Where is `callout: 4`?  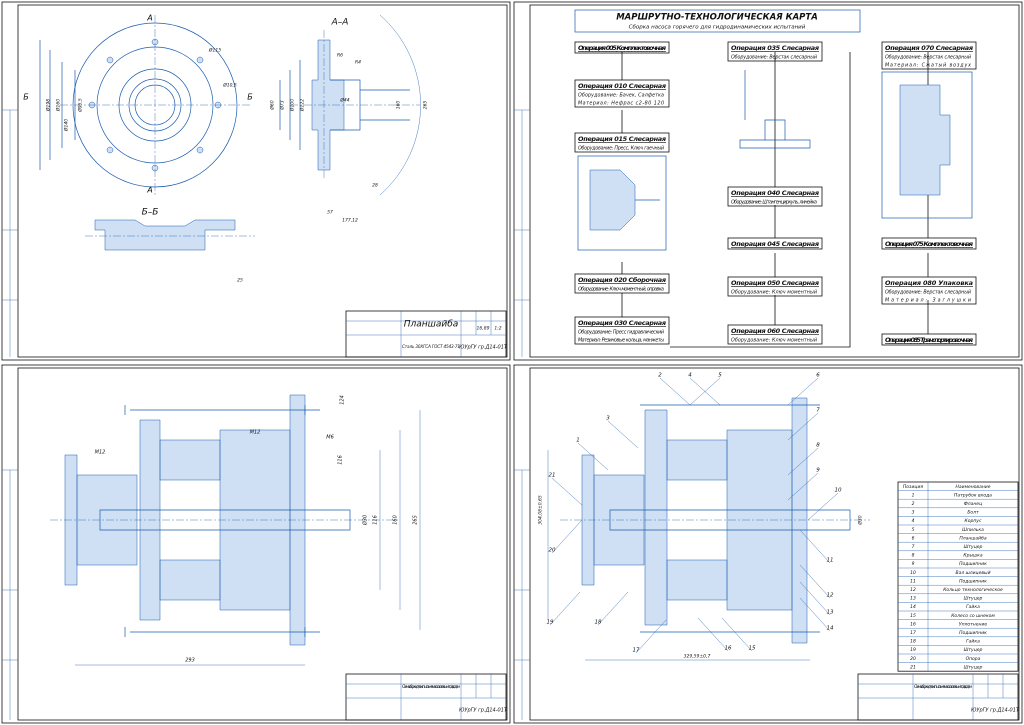
callout: 4 is located at coordinates (690, 376).